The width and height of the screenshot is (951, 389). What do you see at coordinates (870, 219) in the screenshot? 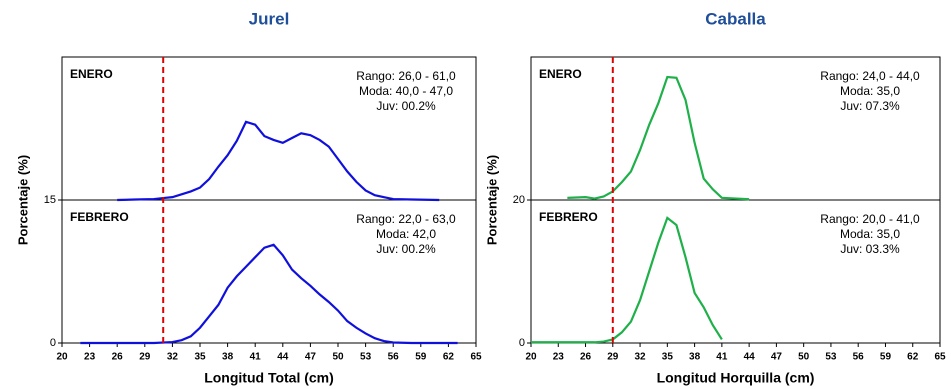
I see `panel-annotation: Rango: 20,0 - 41,0` at bounding box center [870, 219].